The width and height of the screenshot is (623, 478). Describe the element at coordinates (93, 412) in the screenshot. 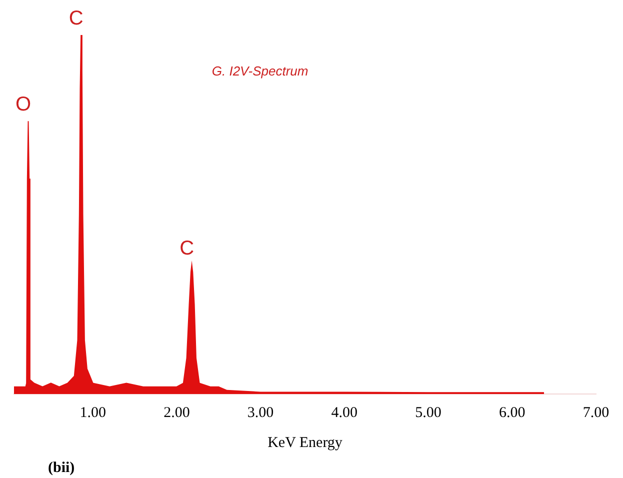

I see `x-tick-label: 1.00` at that location.